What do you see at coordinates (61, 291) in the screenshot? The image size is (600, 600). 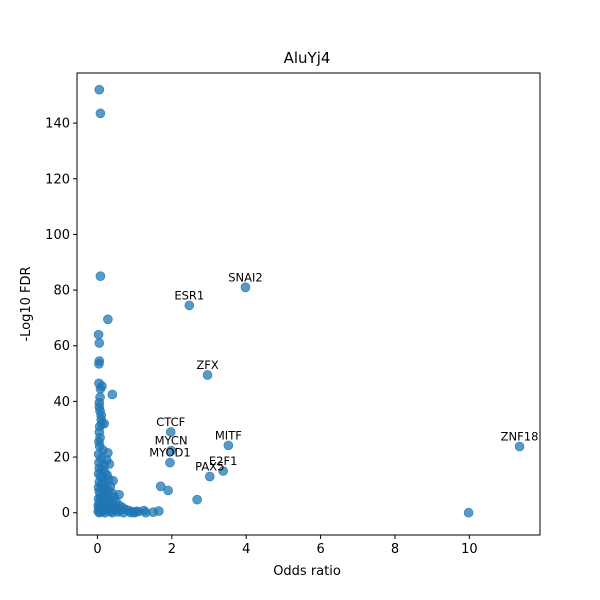 I see `y-tick-label: 80` at bounding box center [61, 291].